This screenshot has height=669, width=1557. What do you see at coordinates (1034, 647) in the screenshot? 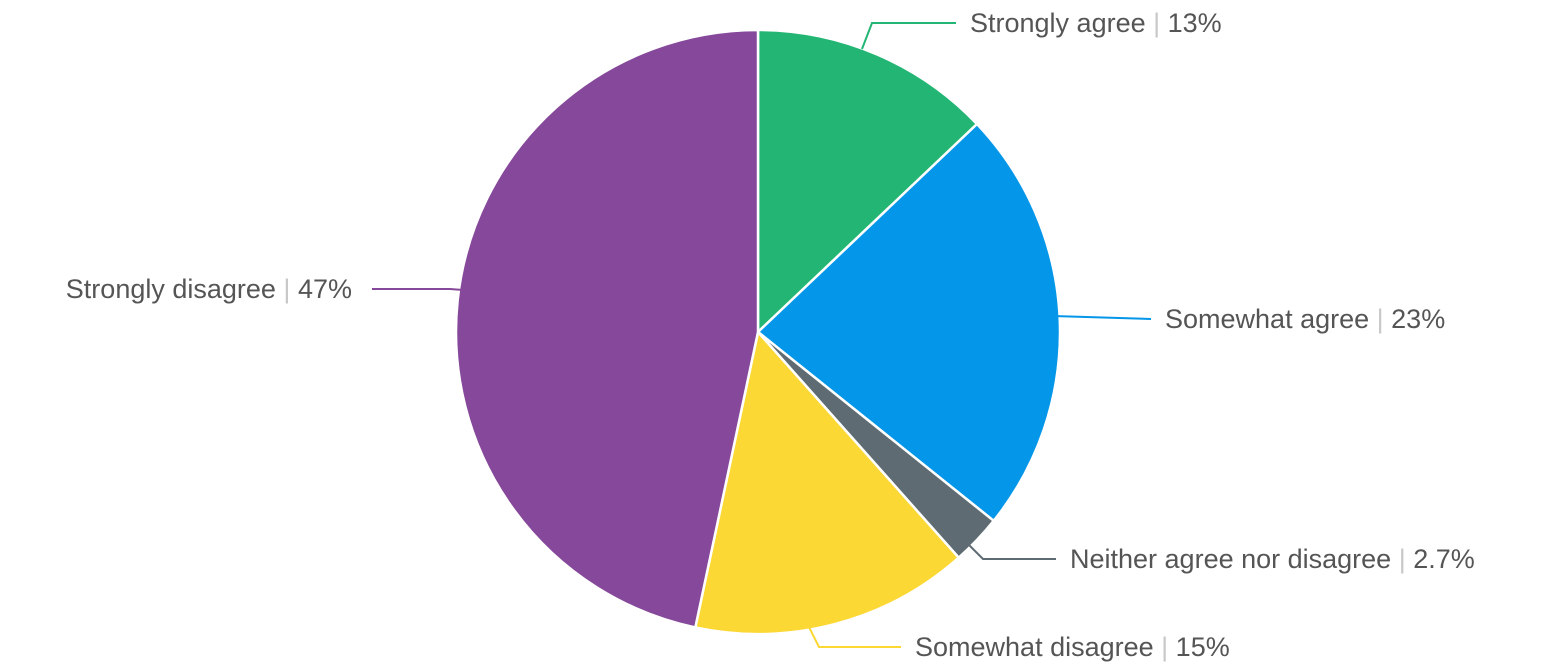
I see `slice-label: Somewhat disagree` at bounding box center [1034, 647].